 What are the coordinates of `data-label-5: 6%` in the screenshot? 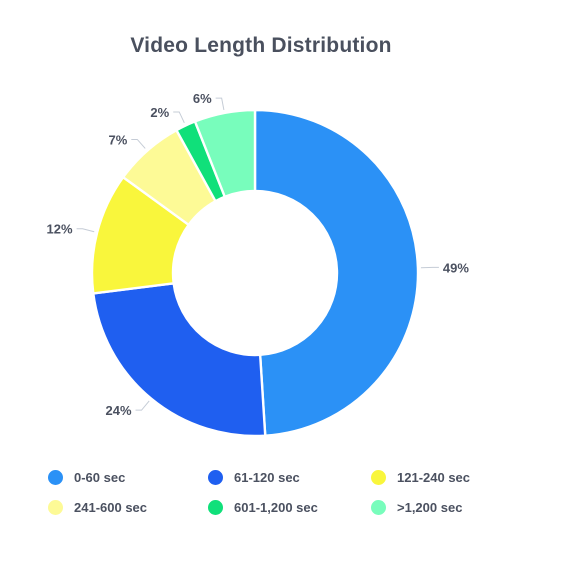 It's located at (202, 98).